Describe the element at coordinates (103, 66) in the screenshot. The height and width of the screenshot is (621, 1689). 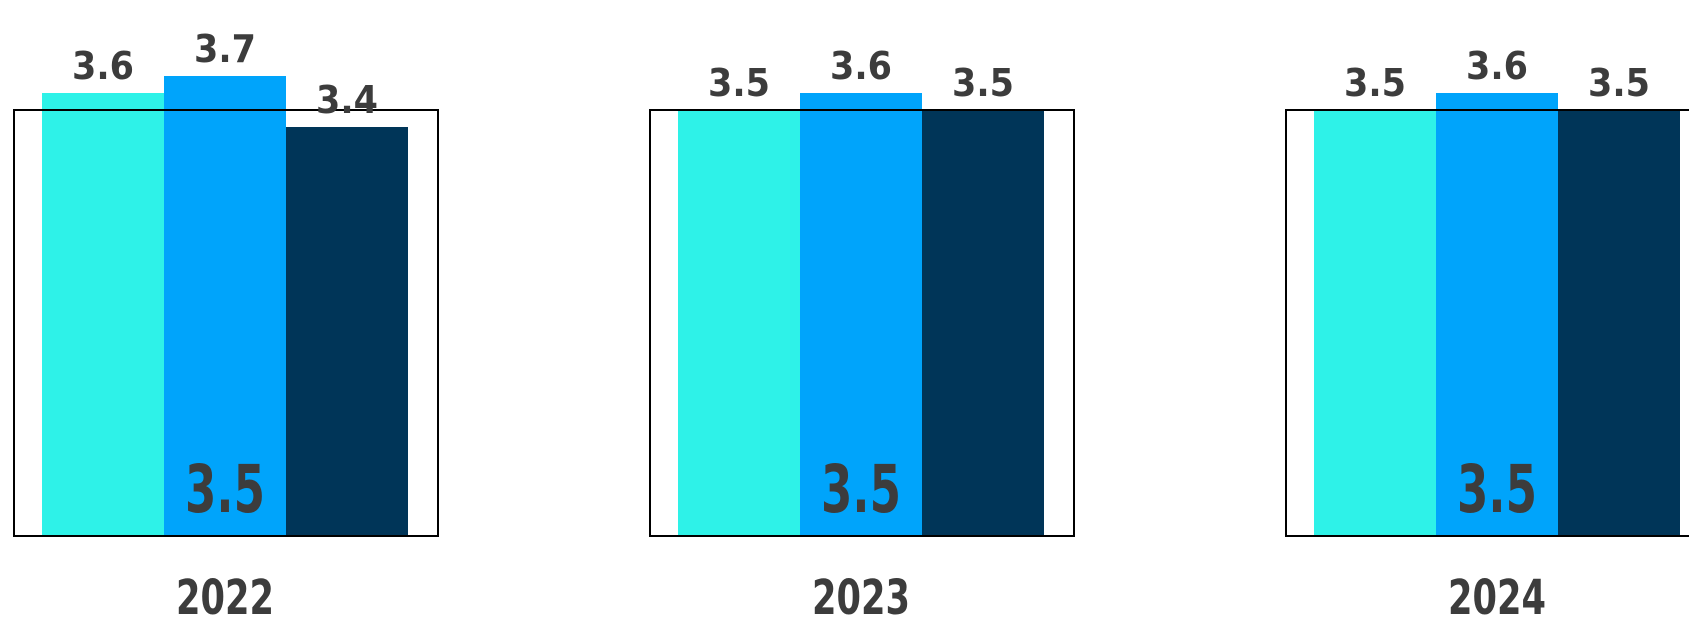
I see `bar-value-label-2022-1: 3.6` at that location.